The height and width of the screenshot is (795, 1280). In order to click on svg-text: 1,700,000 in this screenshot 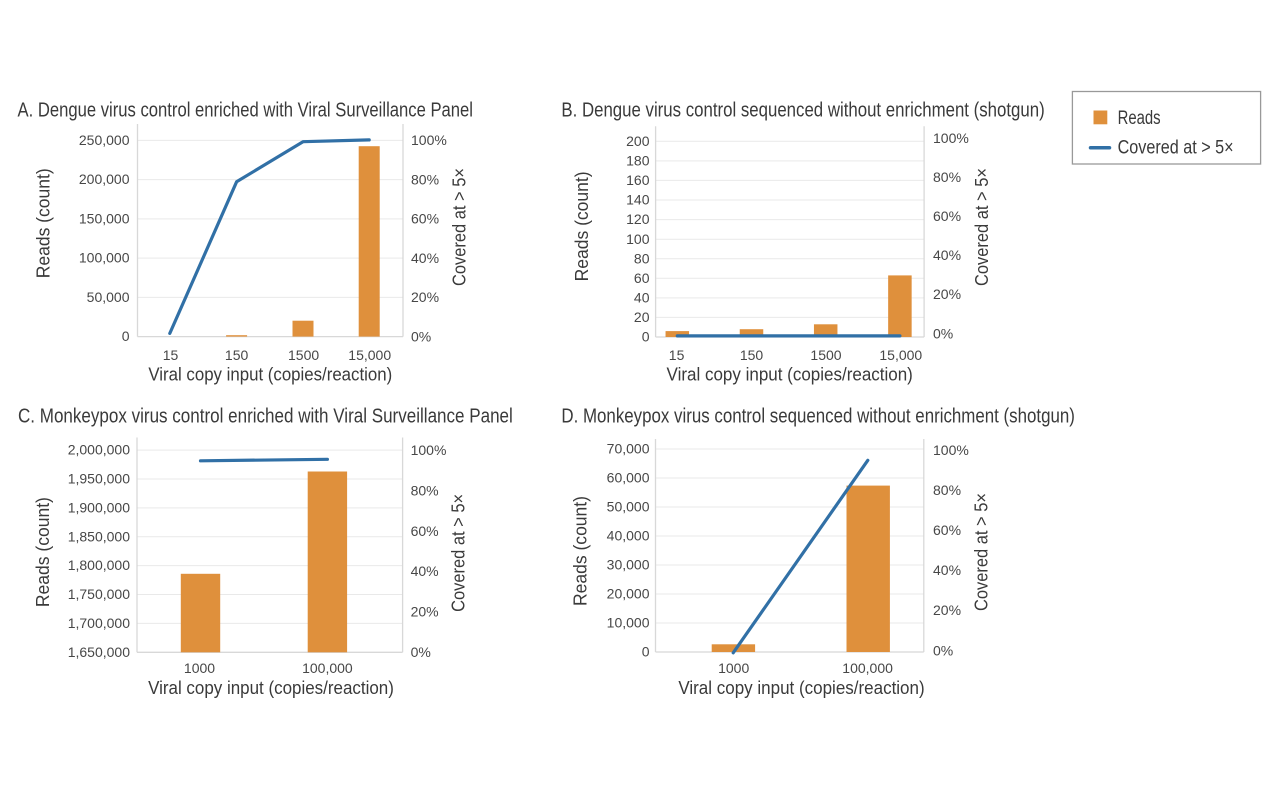, I will do `click(99, 623)`.